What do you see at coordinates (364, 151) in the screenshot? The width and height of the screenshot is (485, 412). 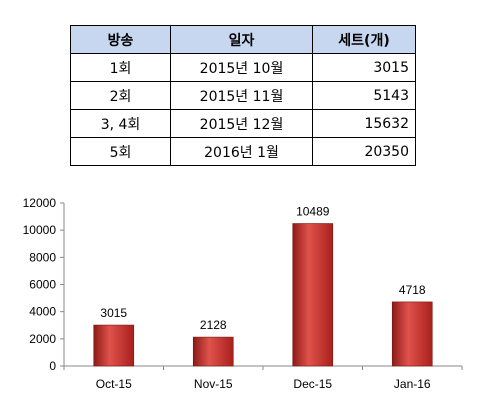 I see `table-cell-sets: 20350` at bounding box center [364, 151].